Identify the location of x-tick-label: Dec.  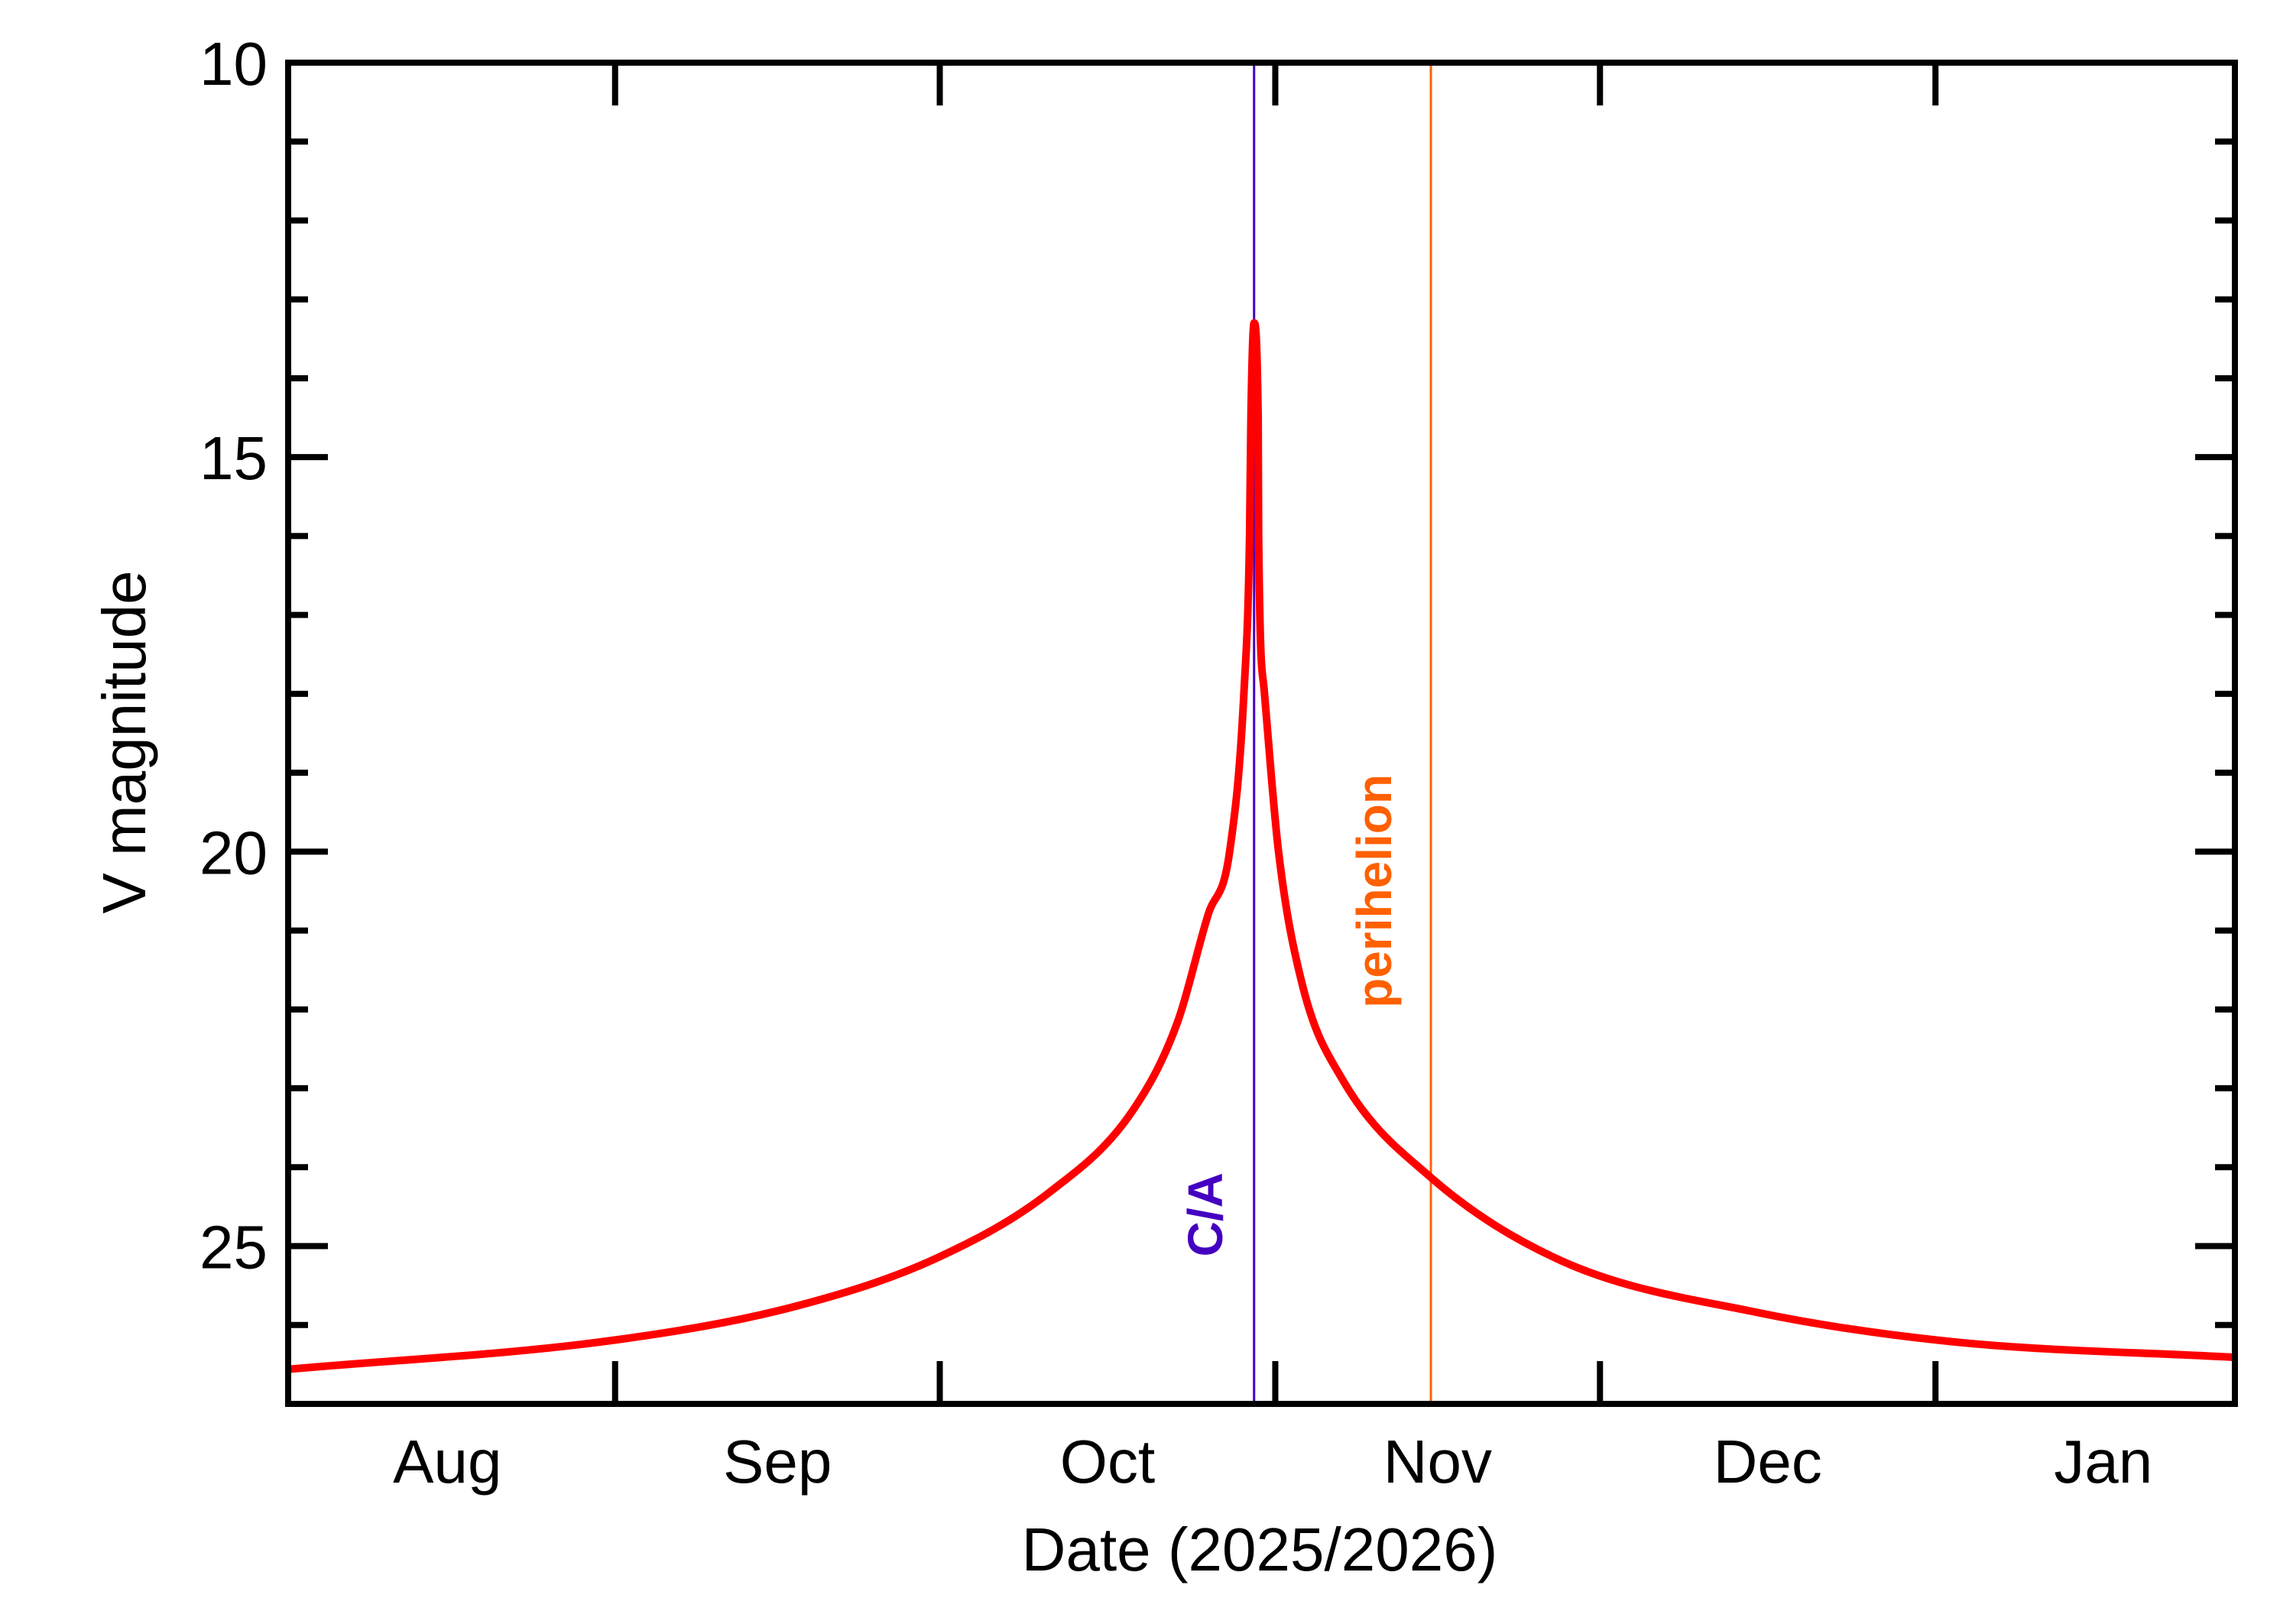
(1768, 1462).